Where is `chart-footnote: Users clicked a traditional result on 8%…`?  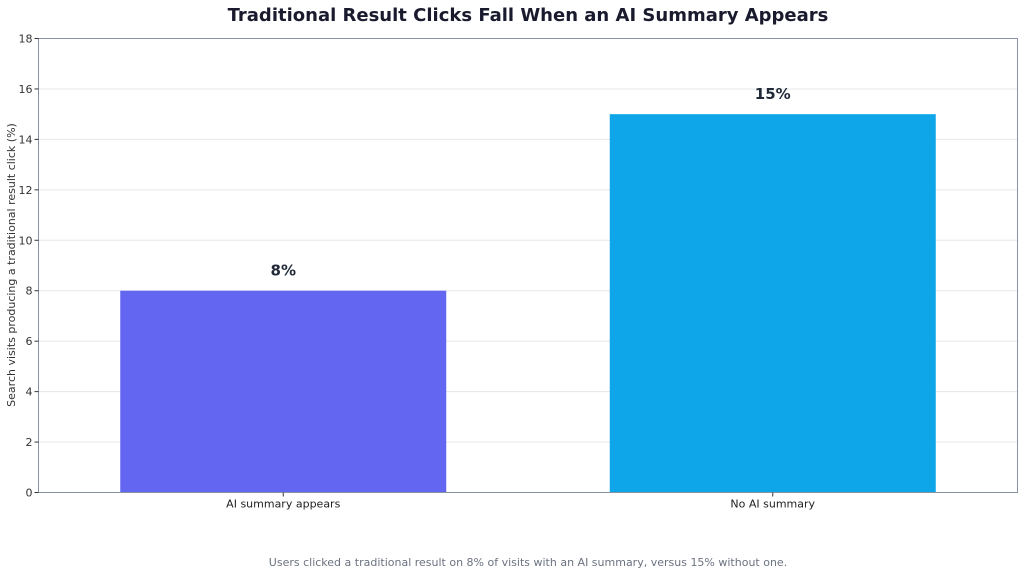
chart-footnote: Users clicked a traditional result on 8%… is located at coordinates (528, 562).